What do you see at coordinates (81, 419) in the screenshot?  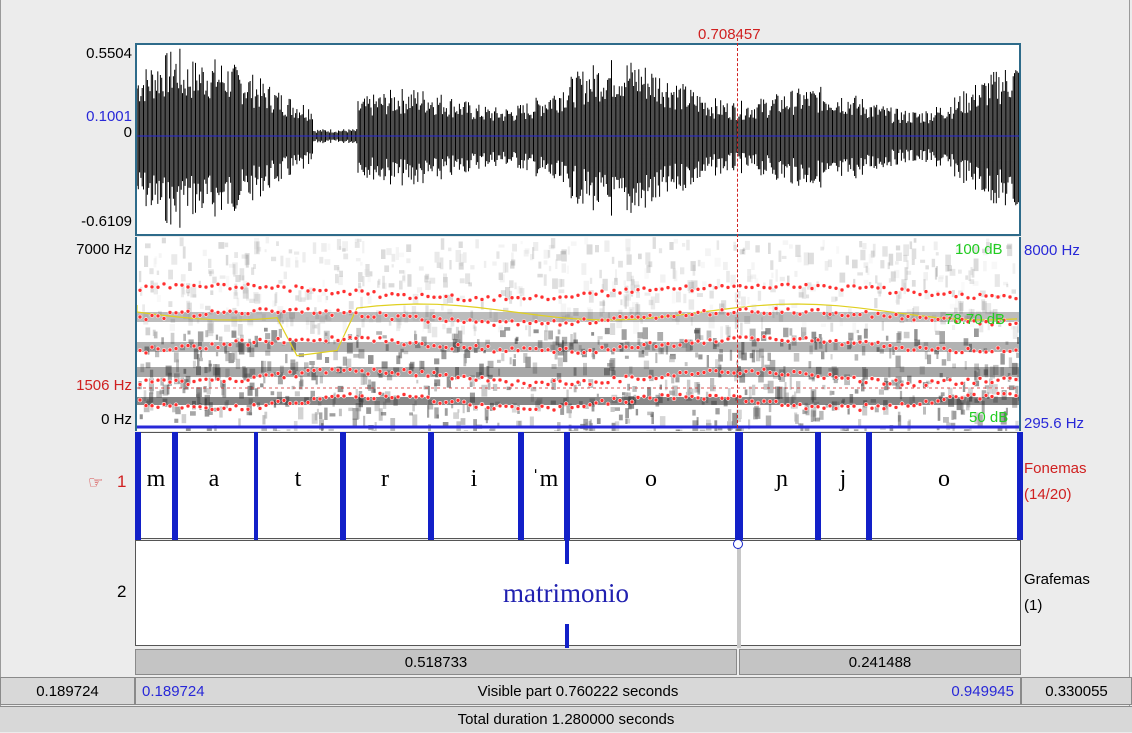 I see `spectrogram-bottom-frequency: 0 Hz` at bounding box center [81, 419].